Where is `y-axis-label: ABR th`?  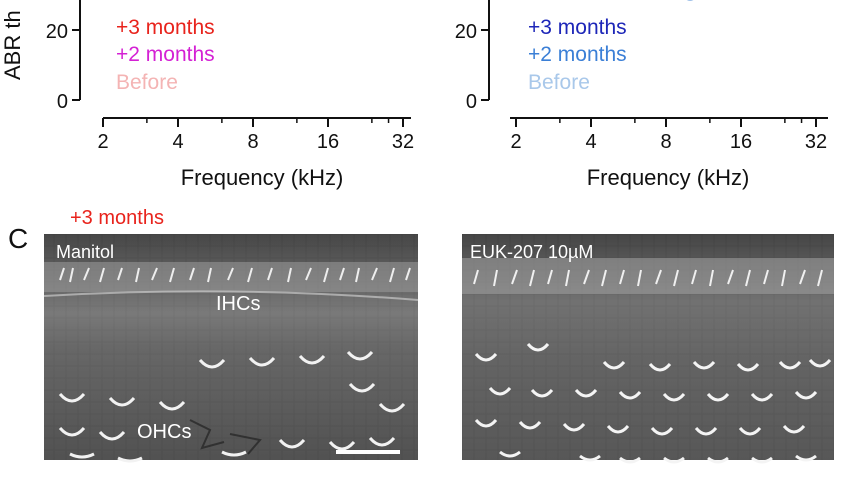 y-axis-label: ABR th is located at coordinates (12, 45).